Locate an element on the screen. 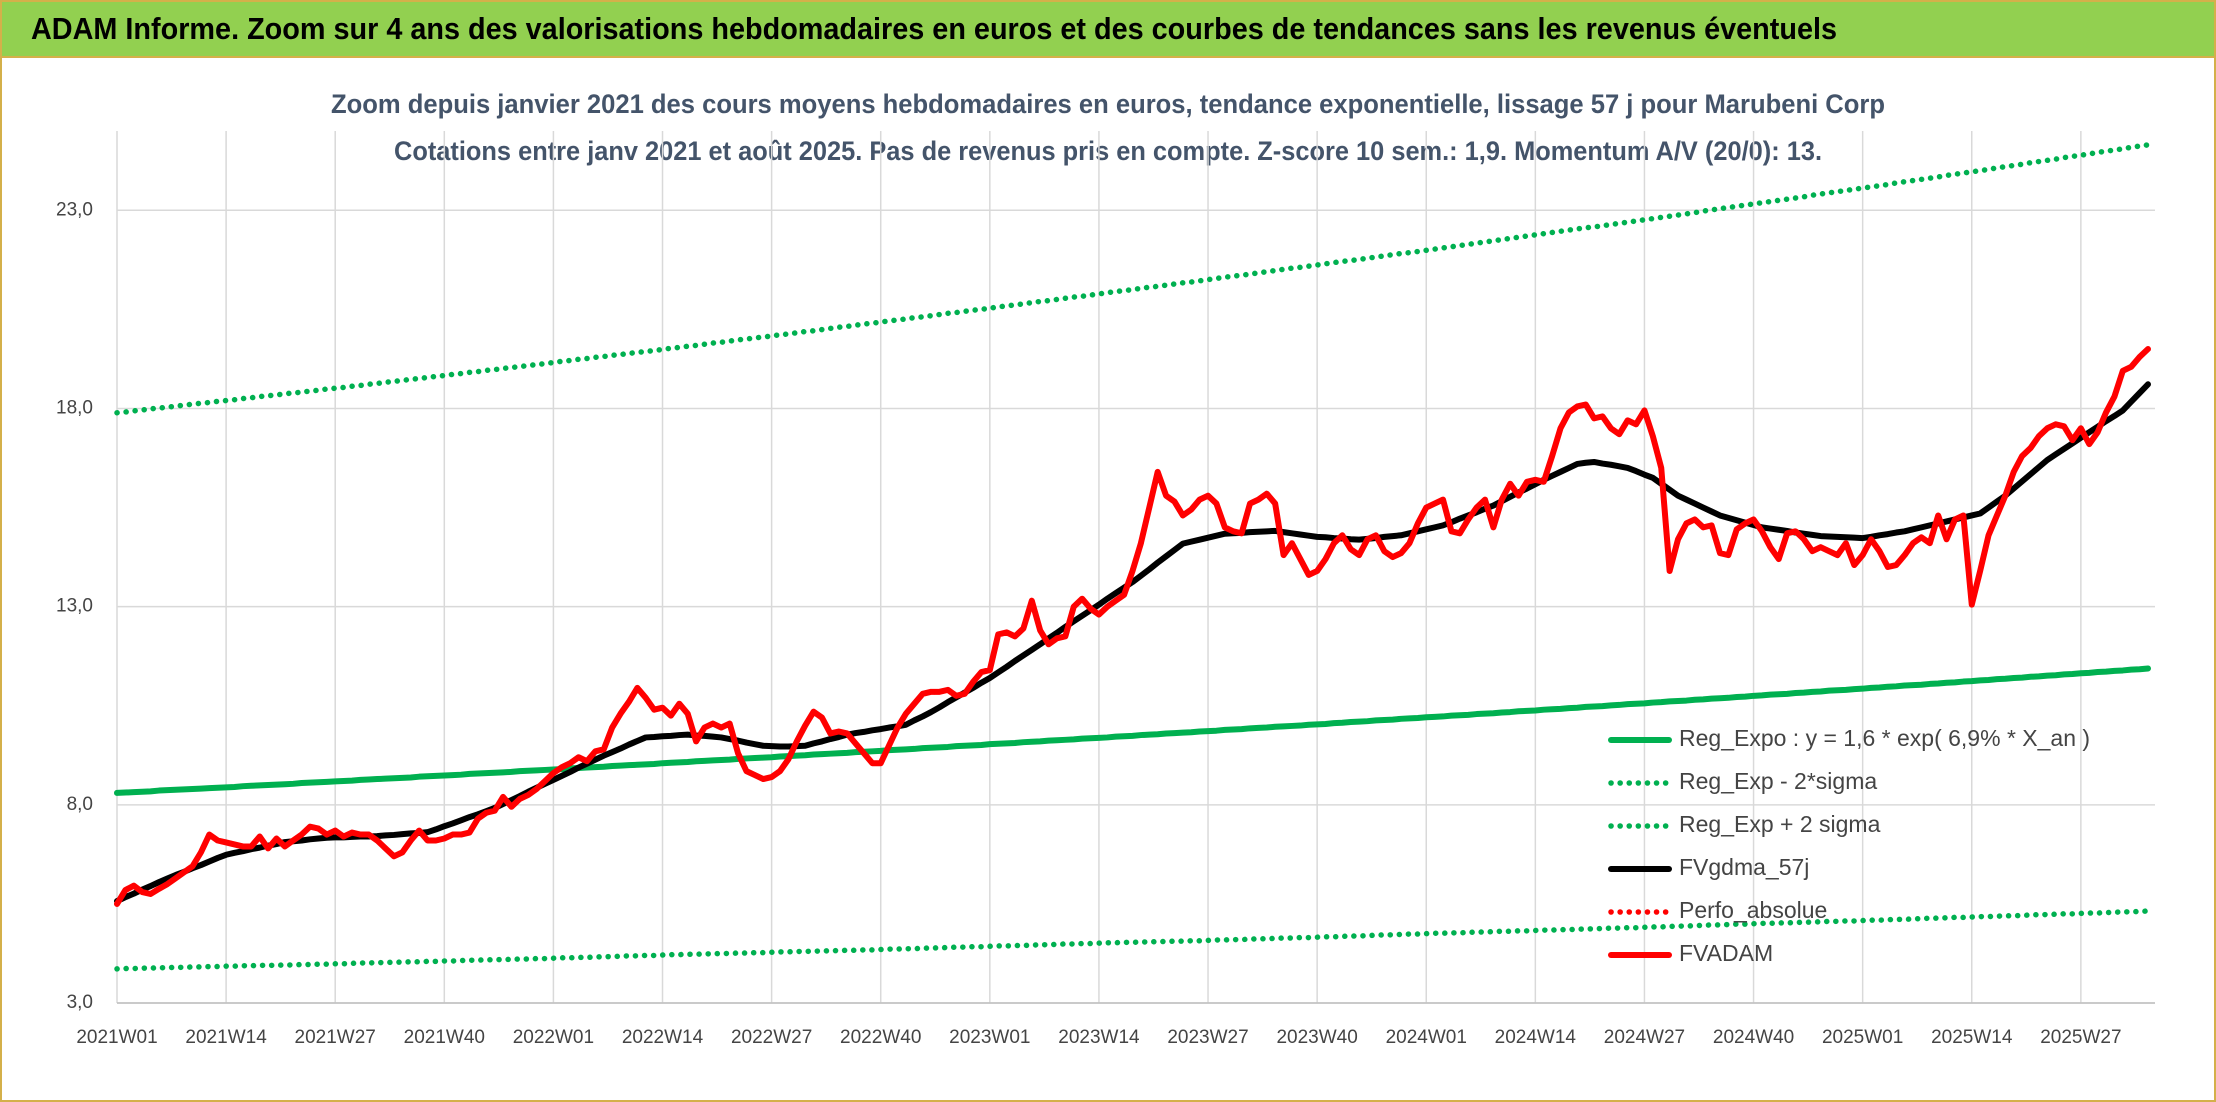 The height and width of the screenshot is (1102, 2216). x-tick-label: 2021W27 is located at coordinates (335, 1037).